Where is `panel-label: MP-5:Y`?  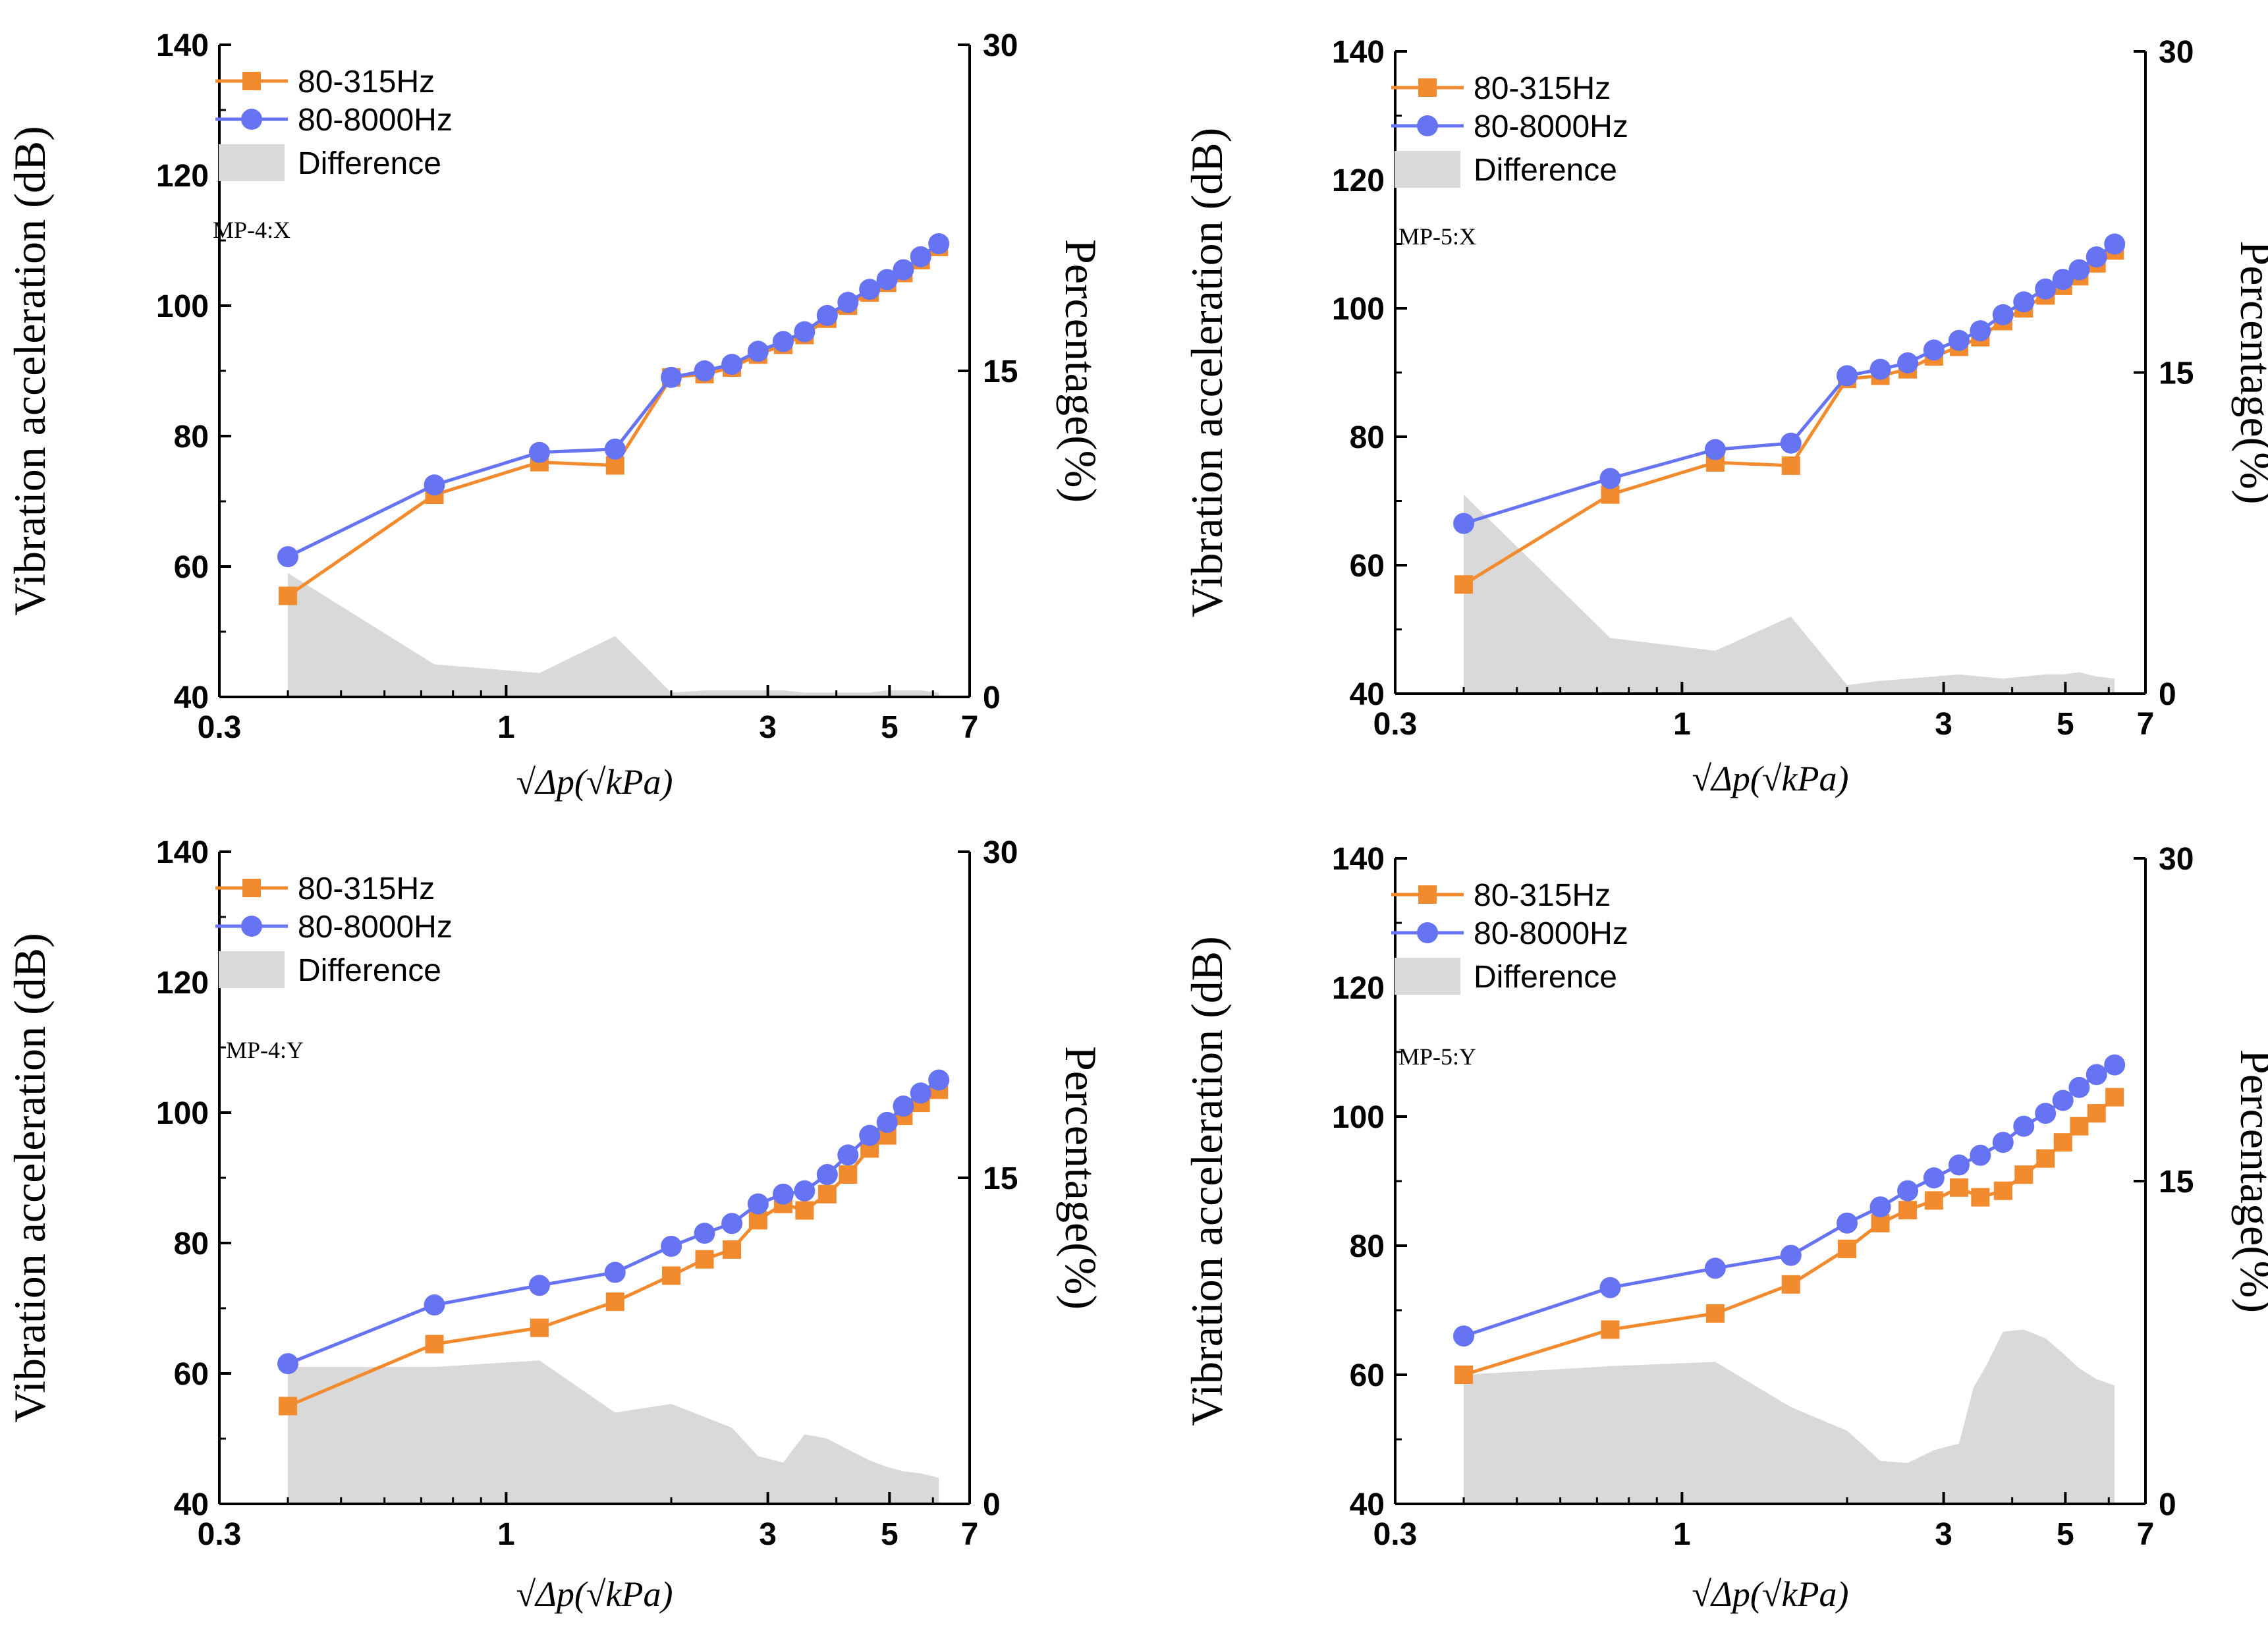 panel-label: MP-5:Y is located at coordinates (1437, 1056).